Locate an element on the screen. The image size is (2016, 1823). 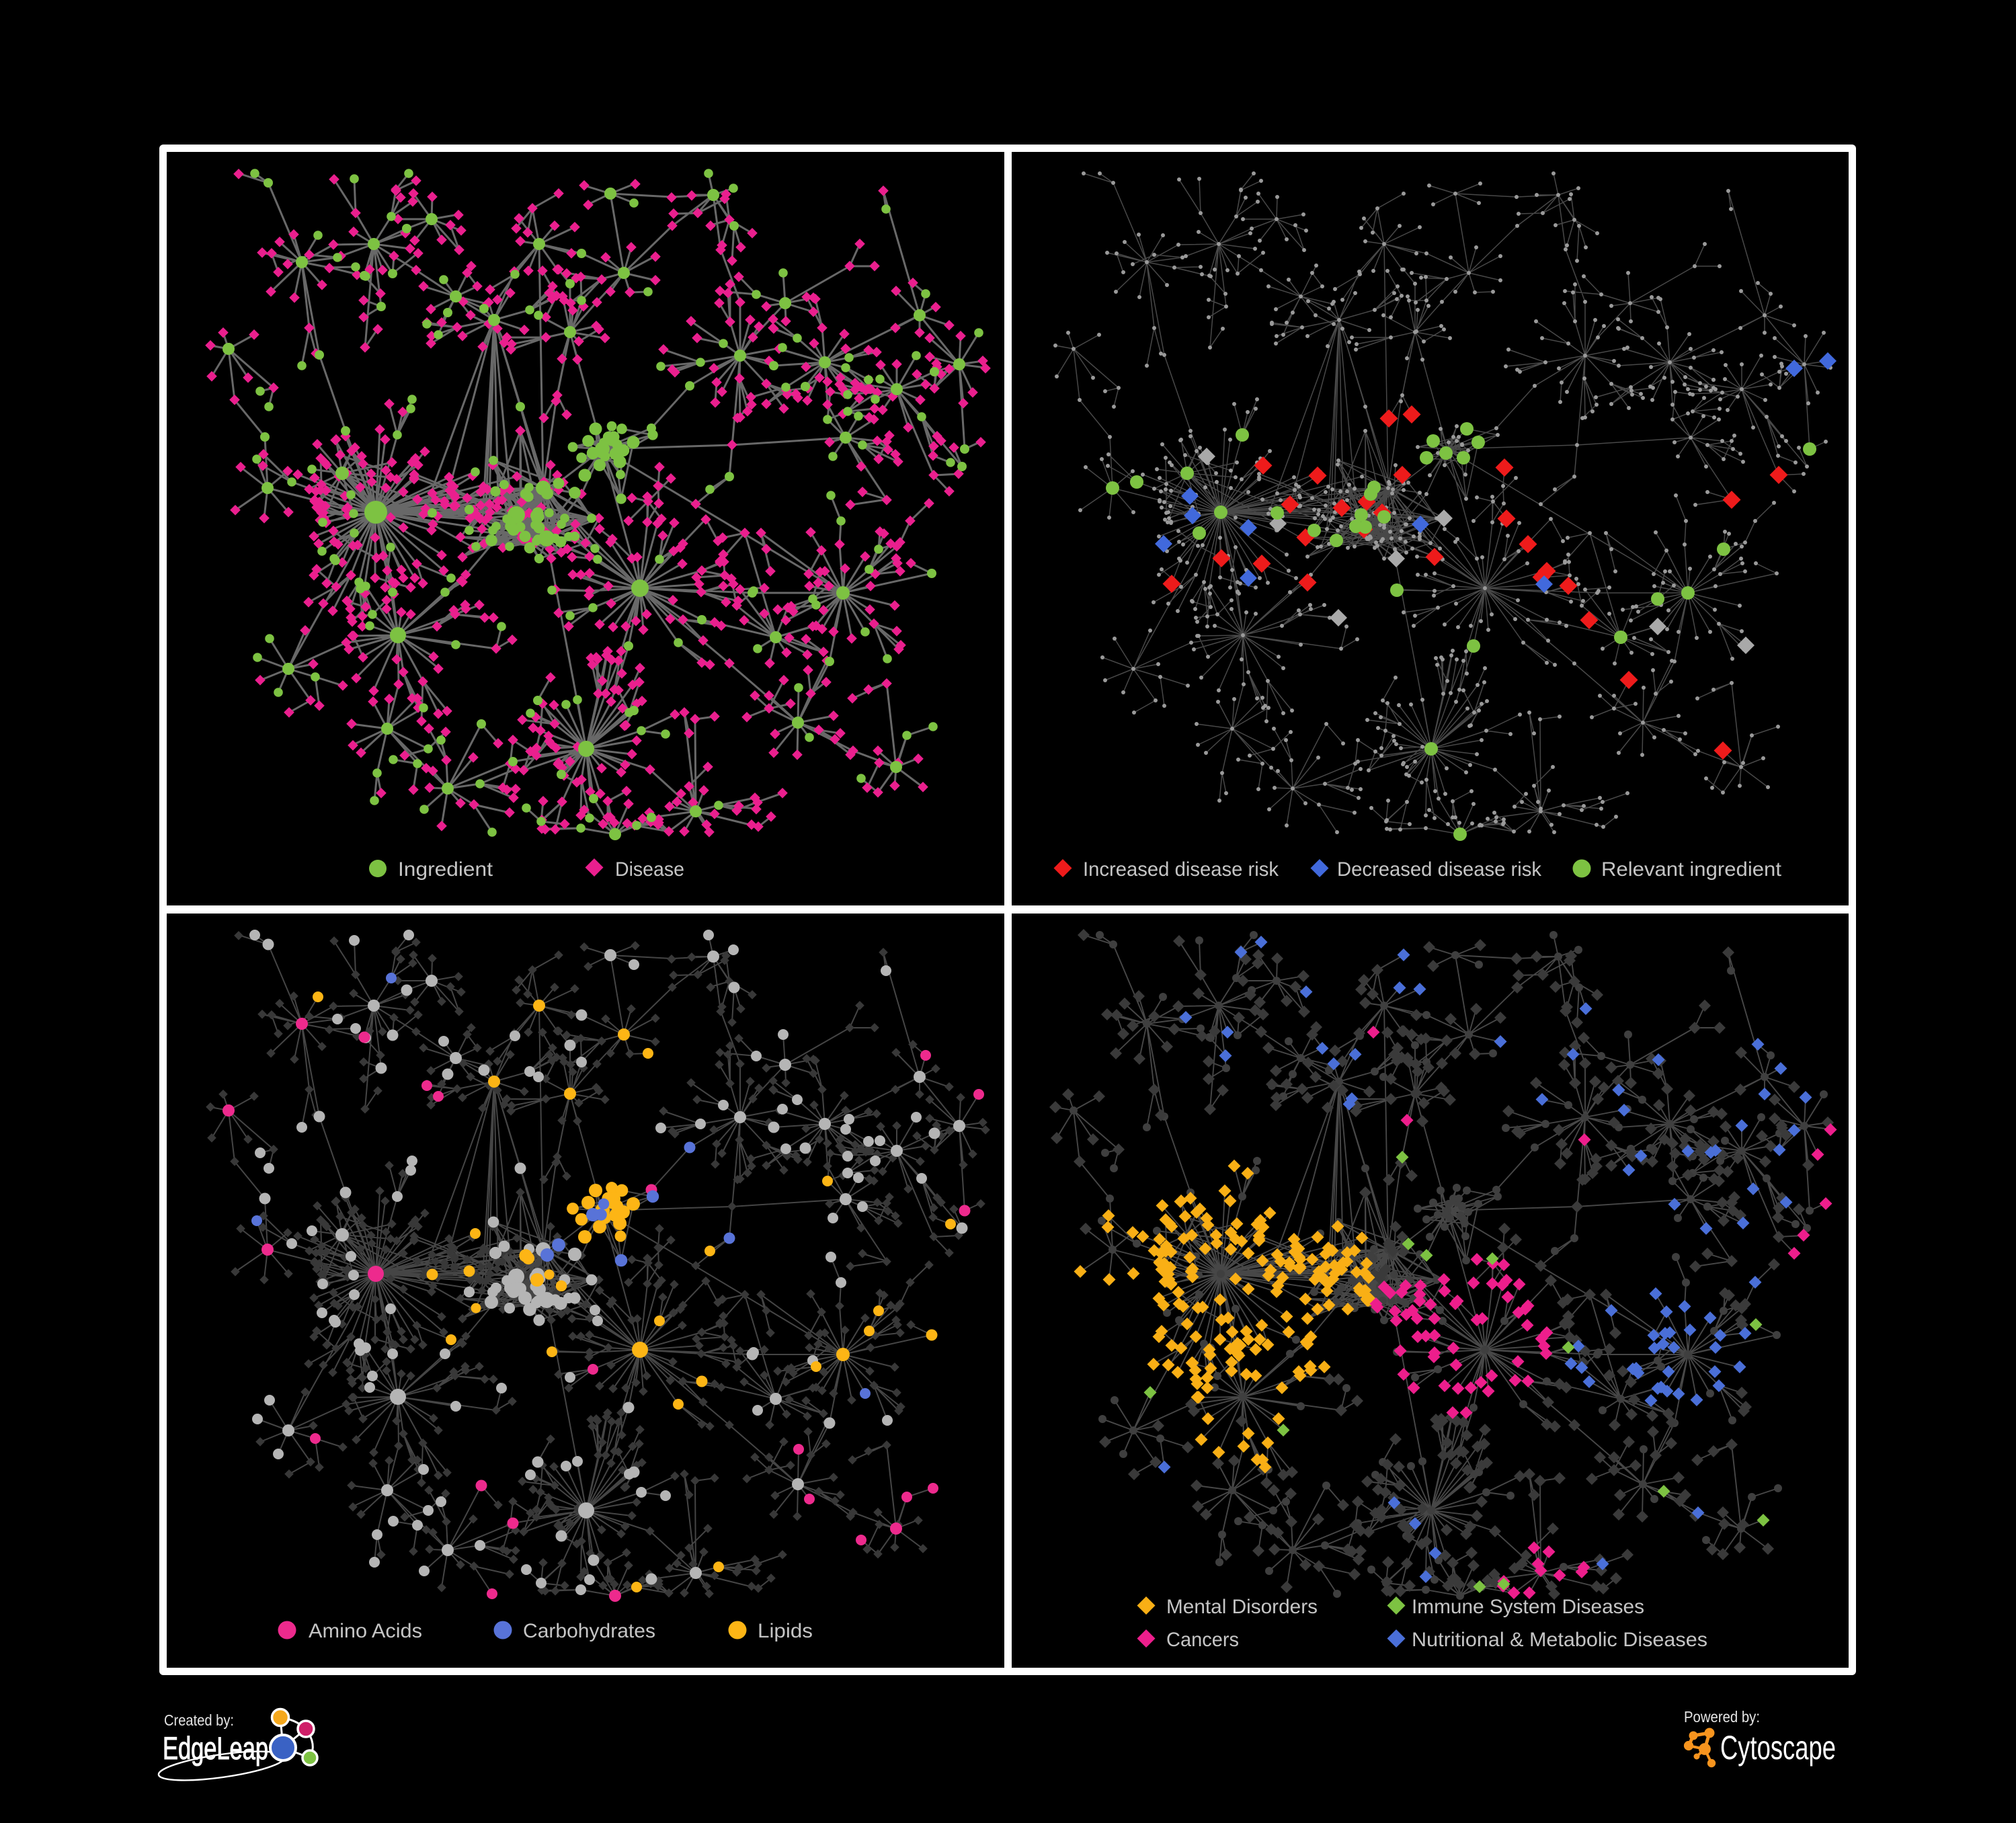
svg-text: Ingredient is located at coordinates (445, 869).